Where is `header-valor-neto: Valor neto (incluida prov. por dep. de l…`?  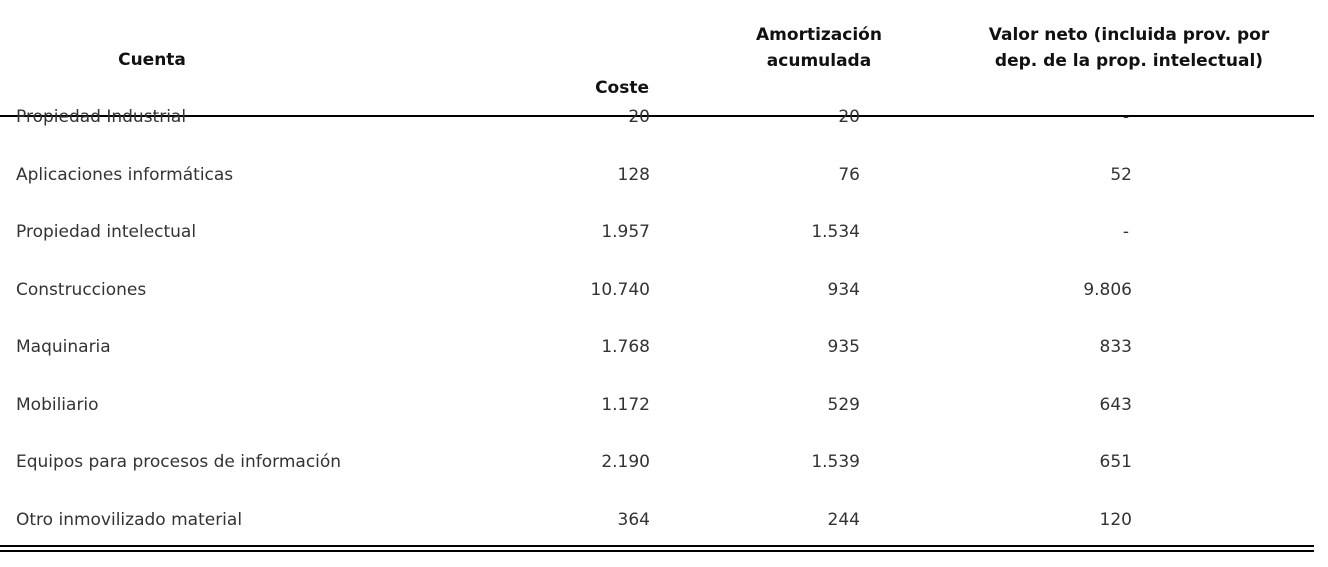
header-valor-neto: Valor neto (incluida prov. por dep. de l… is located at coordinates (1129, 48).